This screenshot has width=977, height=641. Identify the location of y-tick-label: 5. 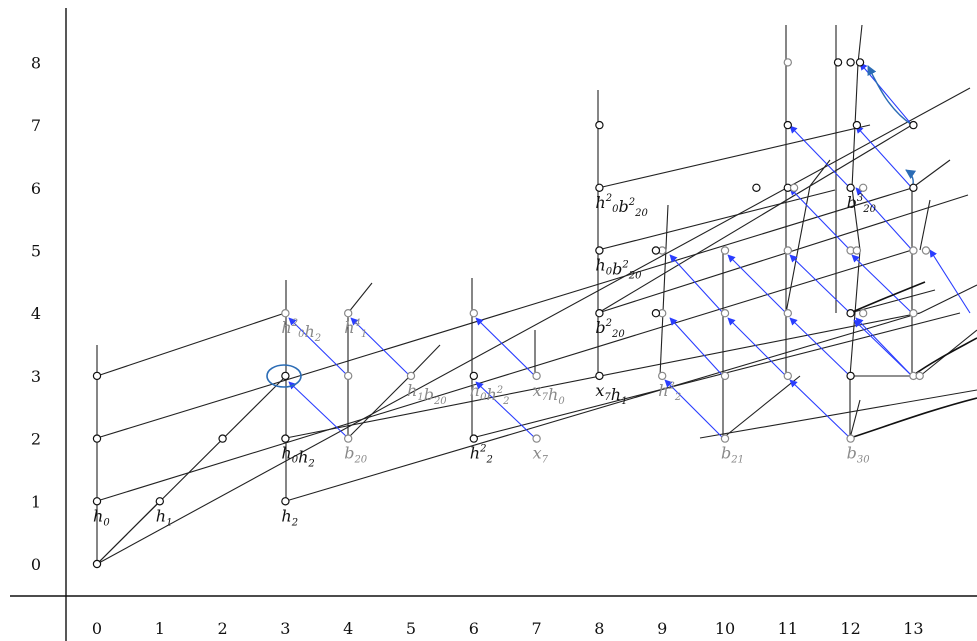
(36, 251).